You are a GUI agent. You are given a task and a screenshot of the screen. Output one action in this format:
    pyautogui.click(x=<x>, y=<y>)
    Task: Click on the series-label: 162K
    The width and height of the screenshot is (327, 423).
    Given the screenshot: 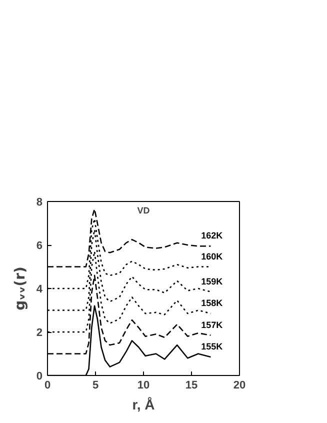 What is the action you would take?
    pyautogui.click(x=212, y=235)
    